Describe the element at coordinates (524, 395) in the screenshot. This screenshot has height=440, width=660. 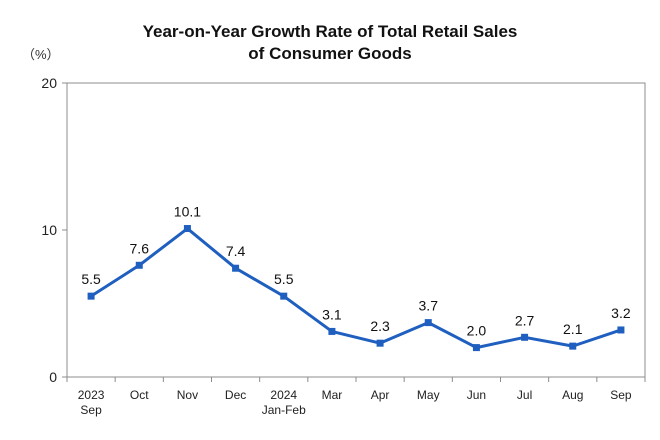
I see `x-tick-label: Jul` at that location.